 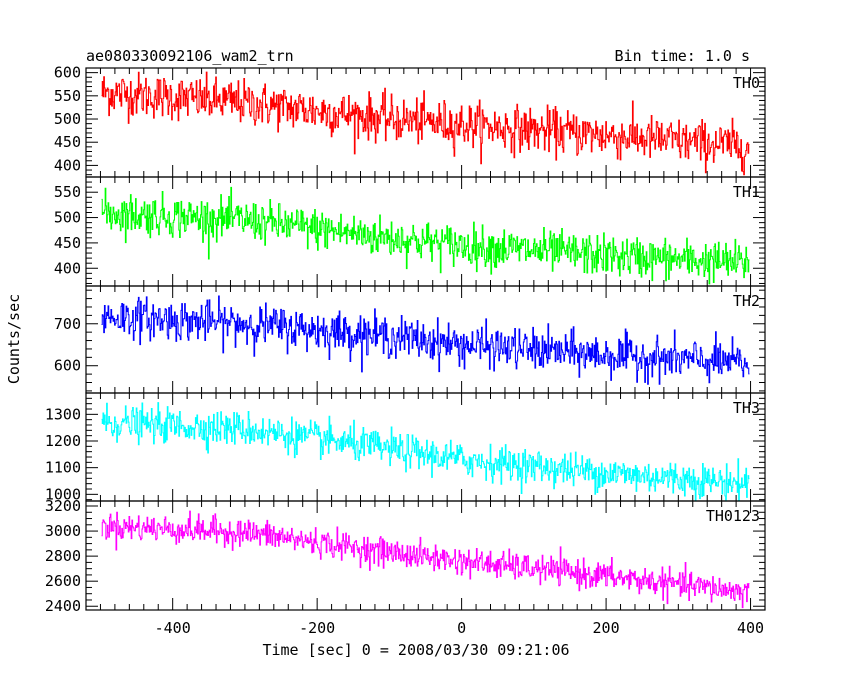 I want to click on data-line-th2, so click(x=425, y=340).